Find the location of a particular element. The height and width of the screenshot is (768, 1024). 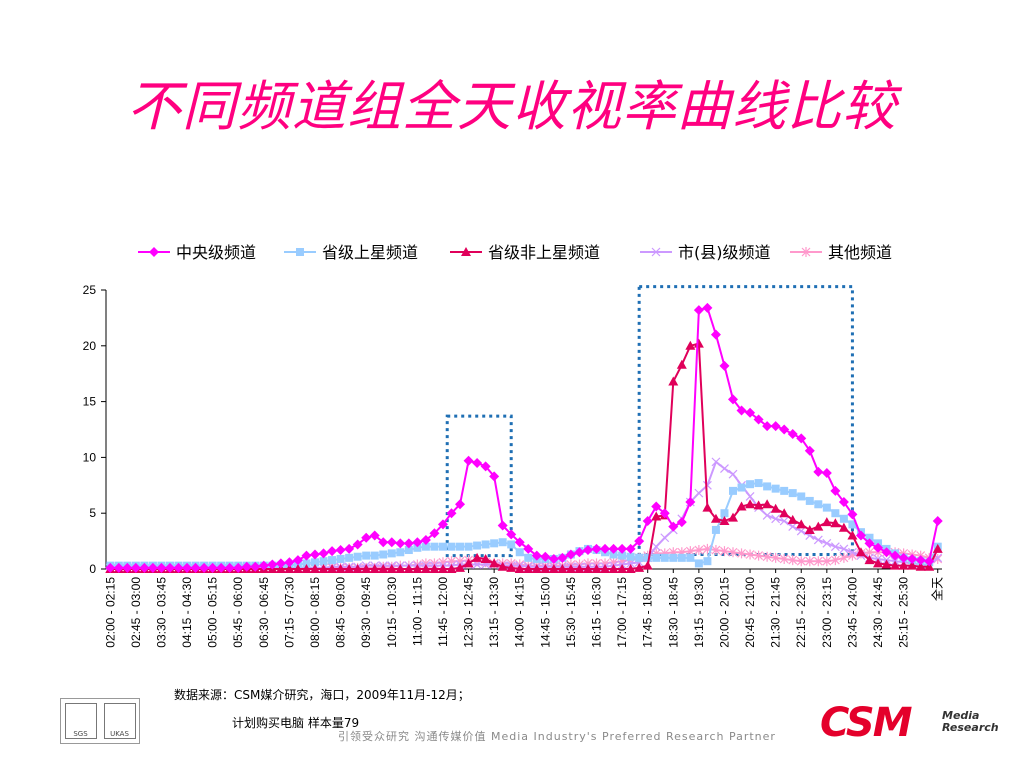

ukas-badge-icon: UKAS is located at coordinates (119, 721).